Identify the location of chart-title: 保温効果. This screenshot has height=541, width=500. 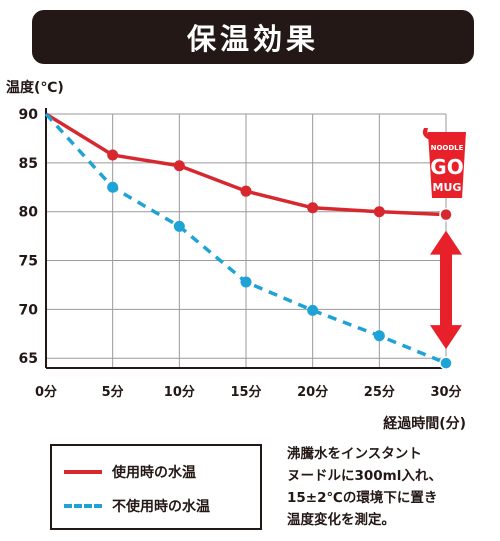
(252, 39).